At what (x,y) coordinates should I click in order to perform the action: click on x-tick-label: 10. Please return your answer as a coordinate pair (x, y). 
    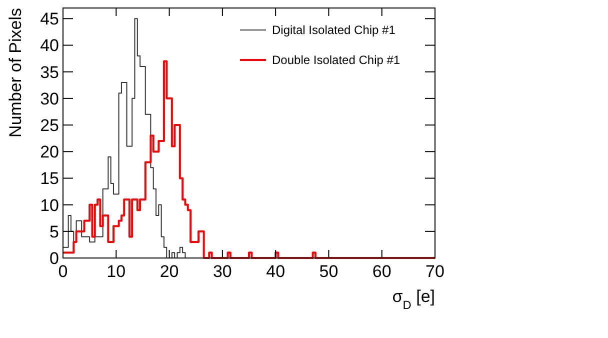
    Looking at the image, I should click on (116, 271).